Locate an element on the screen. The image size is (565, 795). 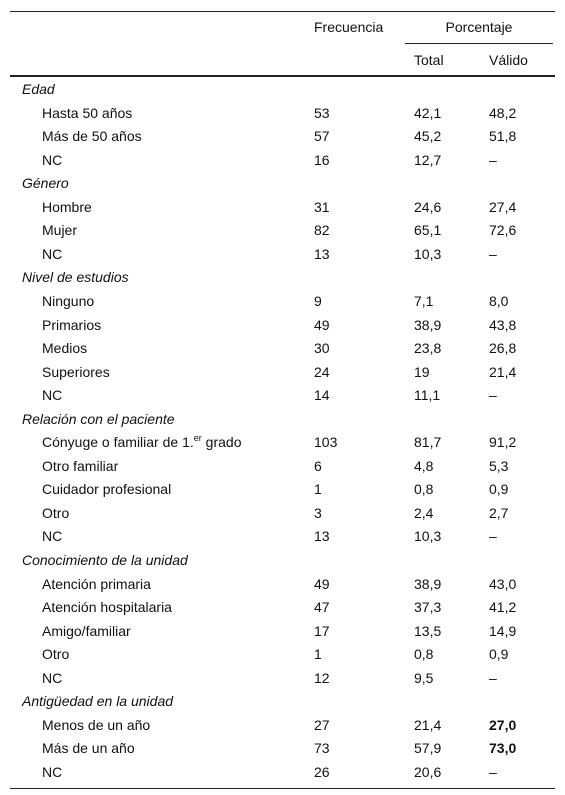
cell-valido: 0,9 is located at coordinates (499, 489).